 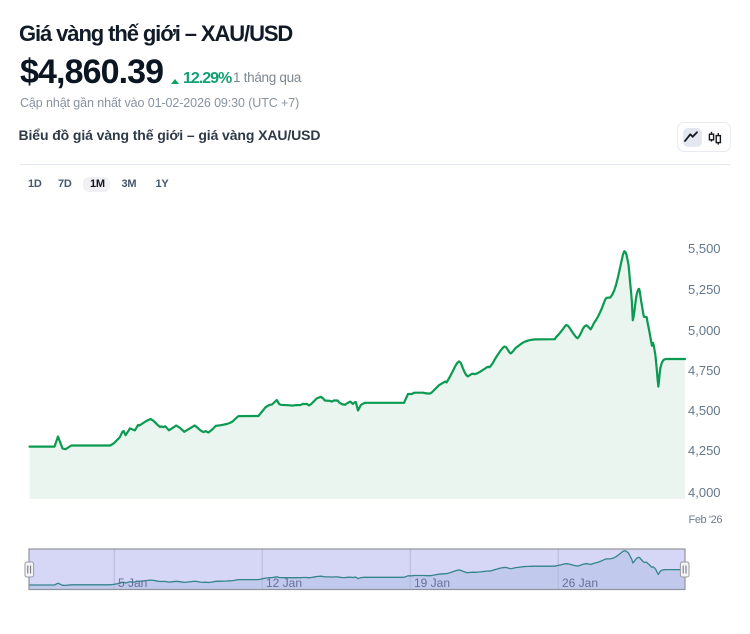 I want to click on svg-text: 19 Jan, so click(x=432, y=583).